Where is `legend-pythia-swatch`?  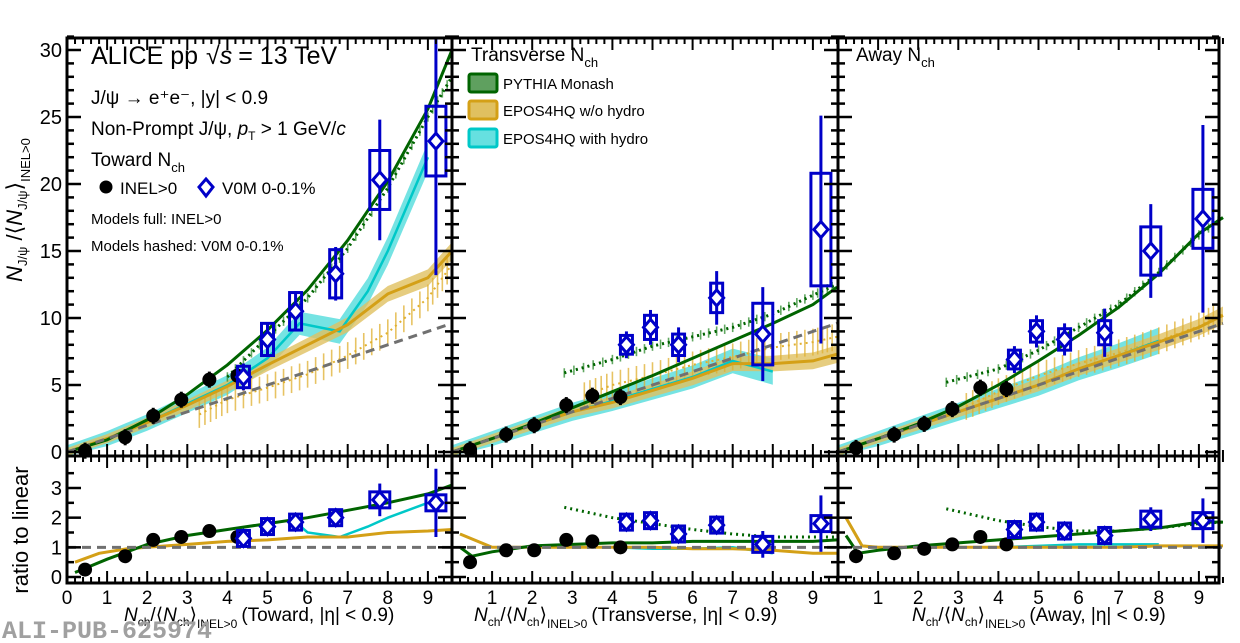 legend-pythia-swatch is located at coordinates (483, 83).